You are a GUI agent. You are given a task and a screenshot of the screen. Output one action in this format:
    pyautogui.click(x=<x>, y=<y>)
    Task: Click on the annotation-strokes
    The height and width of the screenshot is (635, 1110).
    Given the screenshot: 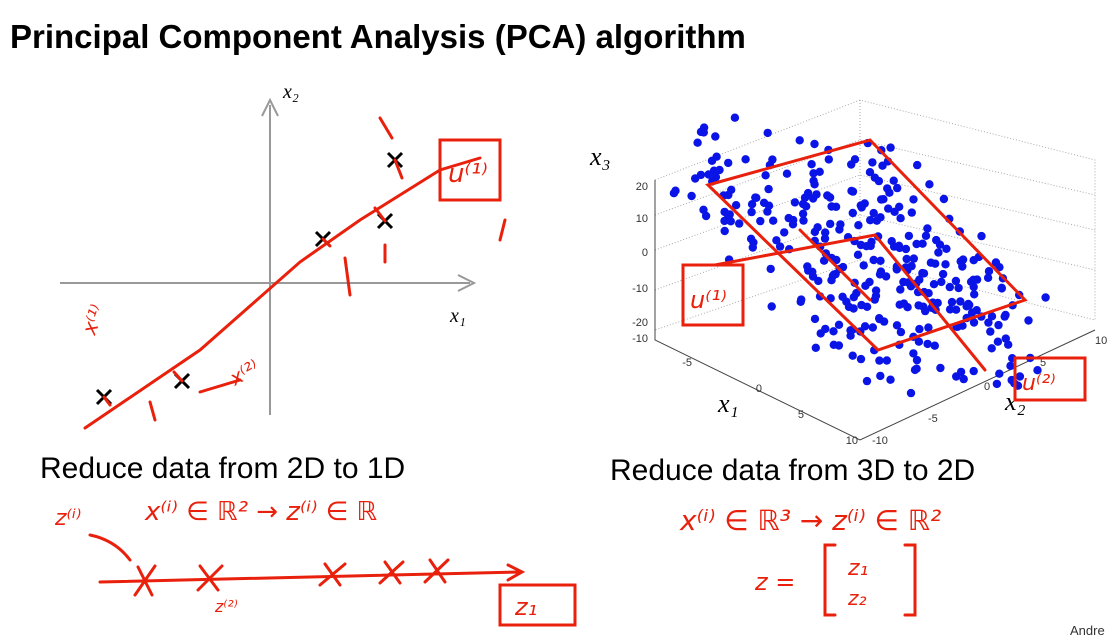 What is the action you would take?
    pyautogui.click(x=110, y=547)
    